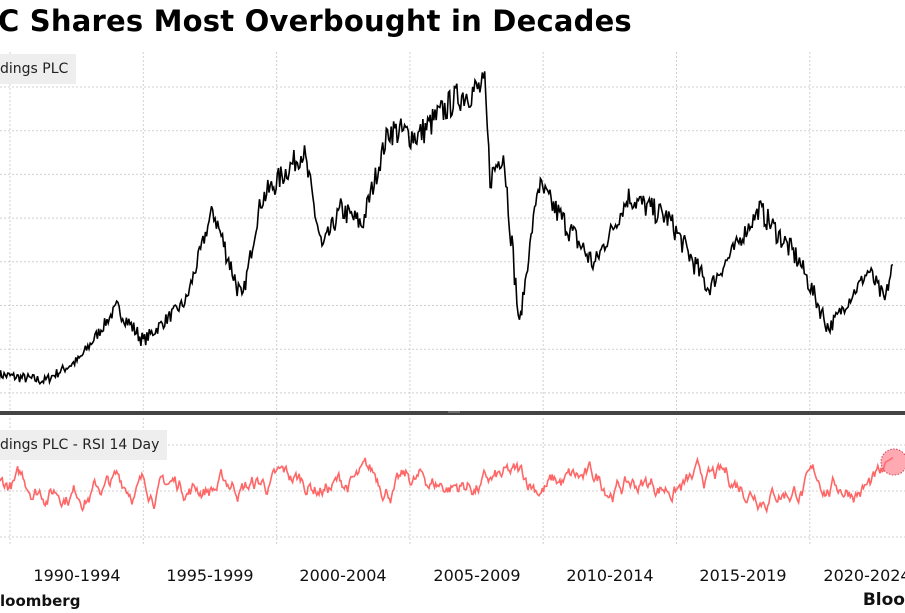  What do you see at coordinates (316, 21) in the screenshot?
I see `chart-title: C Shares Most Overbought in Decades` at bounding box center [316, 21].